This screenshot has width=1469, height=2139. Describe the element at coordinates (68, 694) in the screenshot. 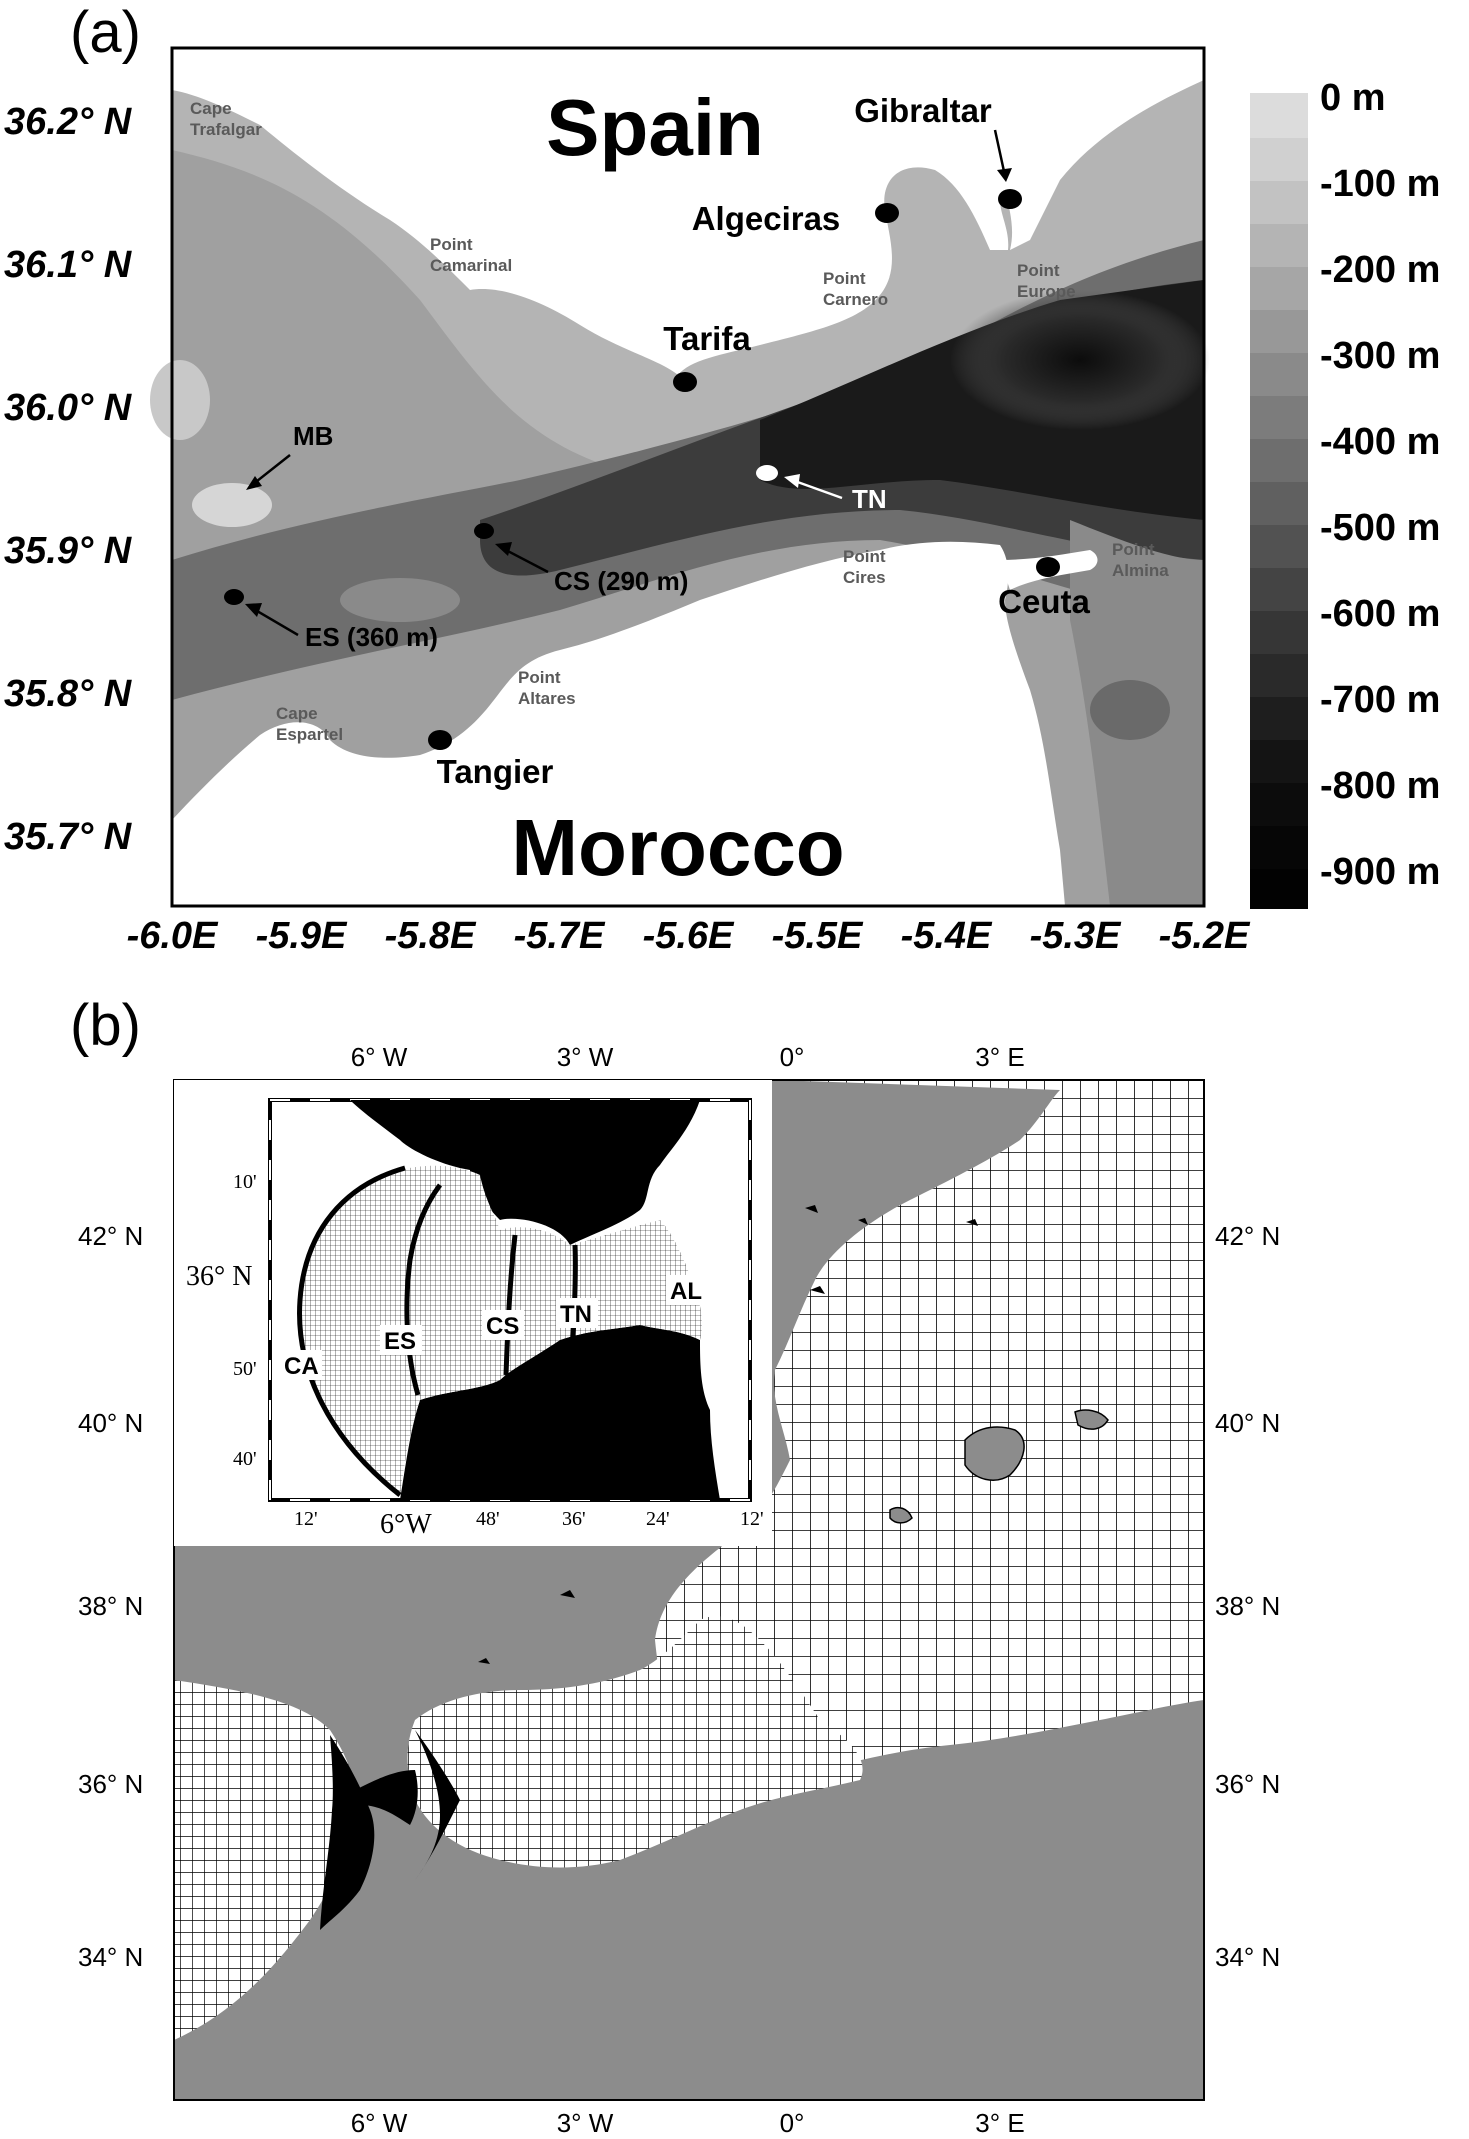

I see `lat-label-35-8: 35.8° N` at that location.